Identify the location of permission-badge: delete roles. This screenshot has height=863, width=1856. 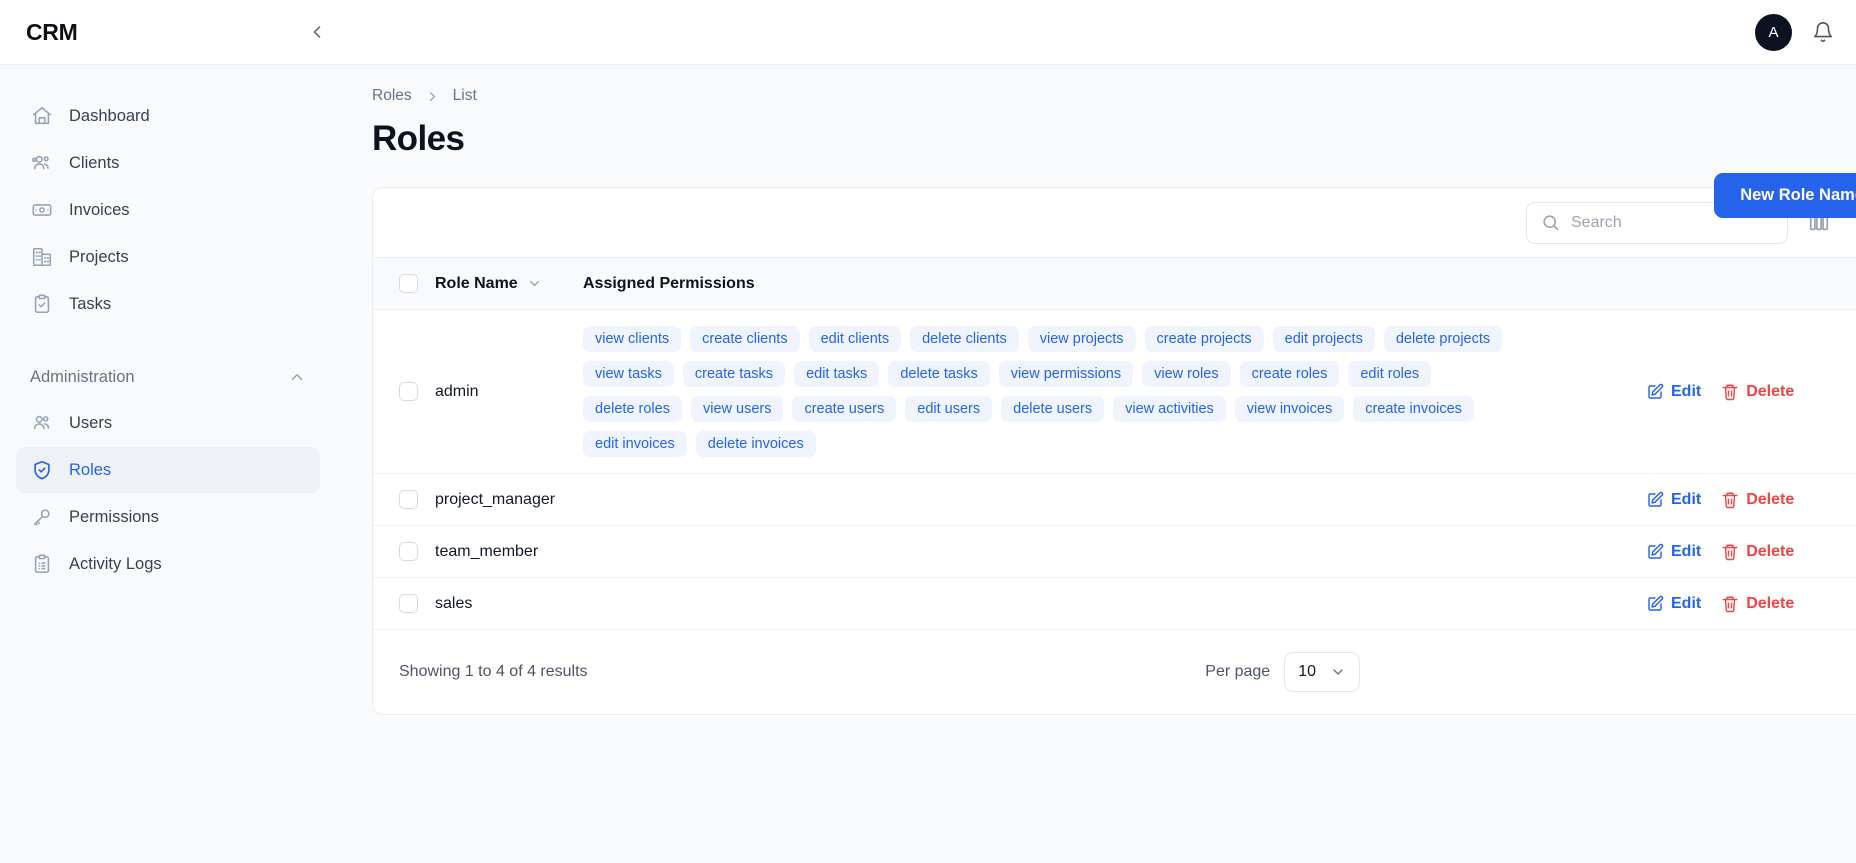
(632, 409).